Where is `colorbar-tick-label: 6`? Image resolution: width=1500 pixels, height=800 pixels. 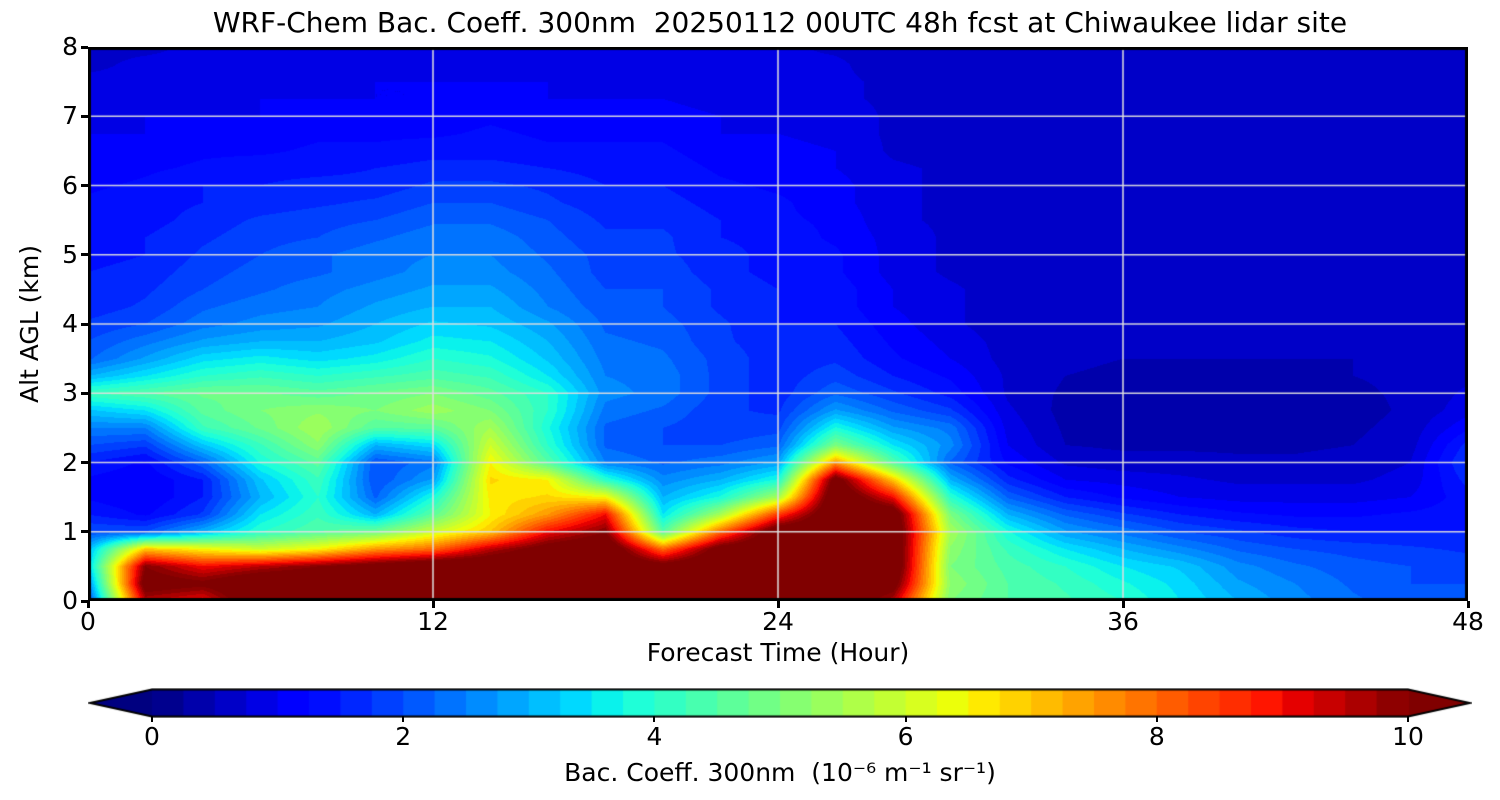
colorbar-tick-label: 6 is located at coordinates (905, 736).